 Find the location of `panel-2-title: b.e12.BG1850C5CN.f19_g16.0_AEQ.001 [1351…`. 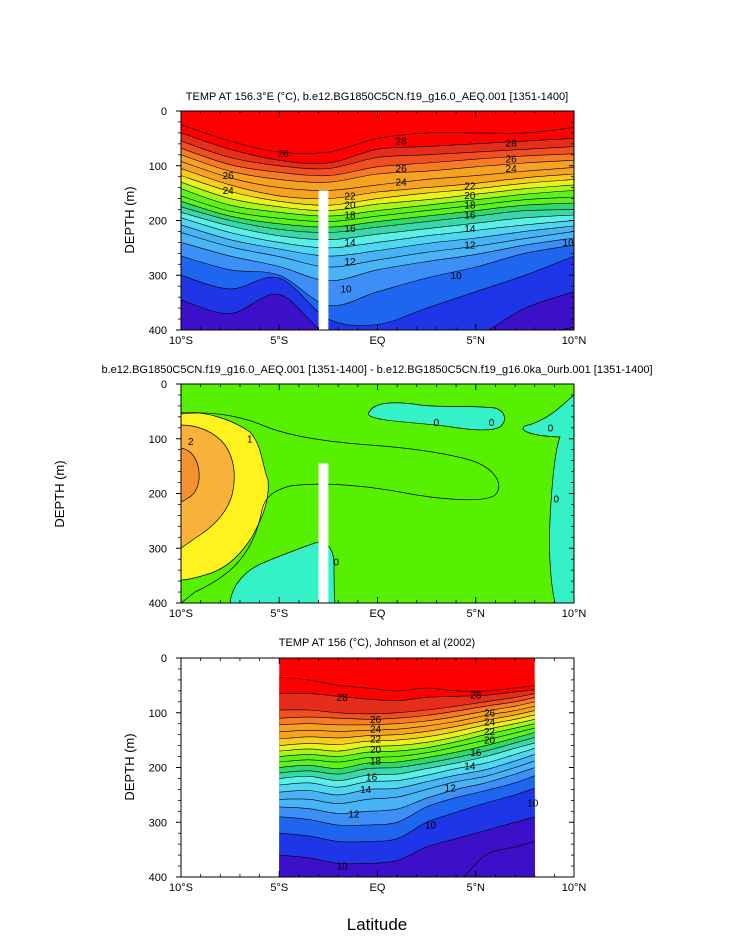

panel-2-title: b.e12.BG1850C5CN.f19_g16.0_AEQ.001 [1351… is located at coordinates (376, 370).